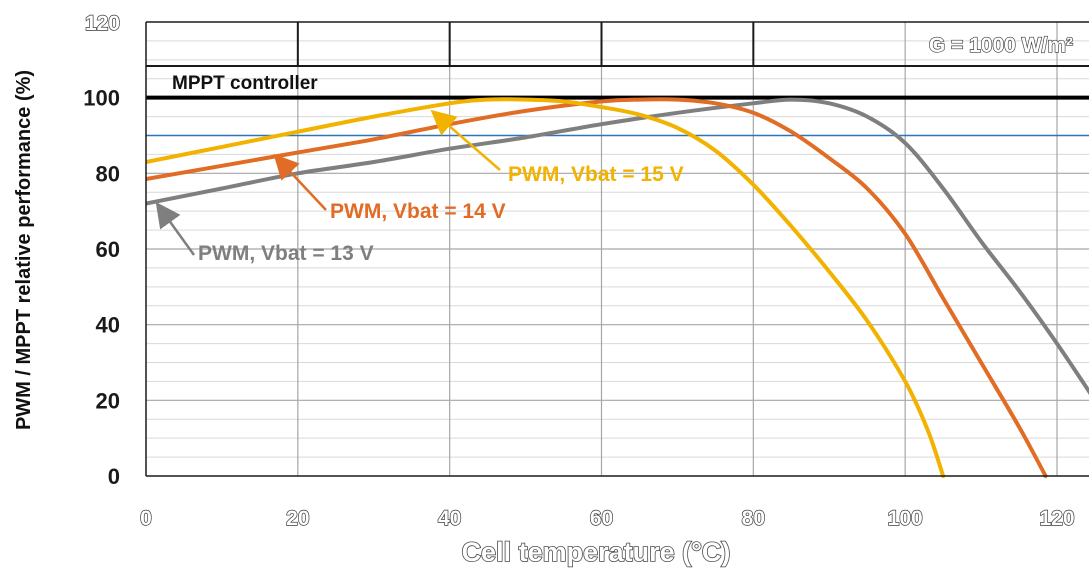 This screenshot has width=1089, height=571. Describe the element at coordinates (114, 476) in the screenshot. I see `y-tick-label: 0` at that location.